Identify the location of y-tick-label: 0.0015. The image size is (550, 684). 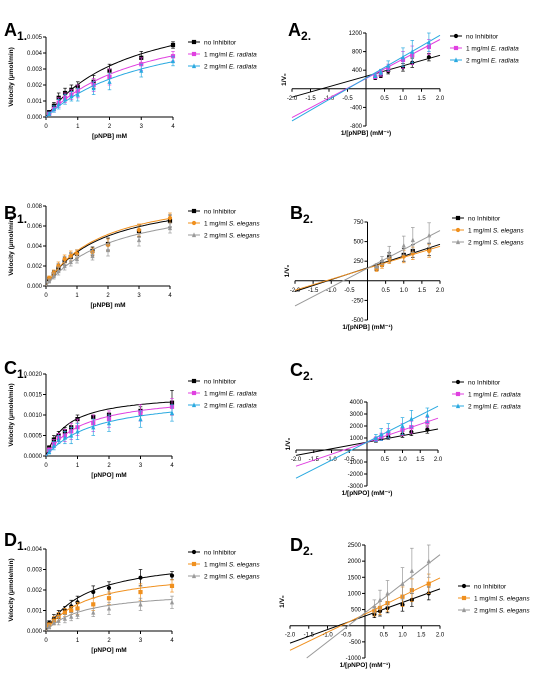
(33, 396).